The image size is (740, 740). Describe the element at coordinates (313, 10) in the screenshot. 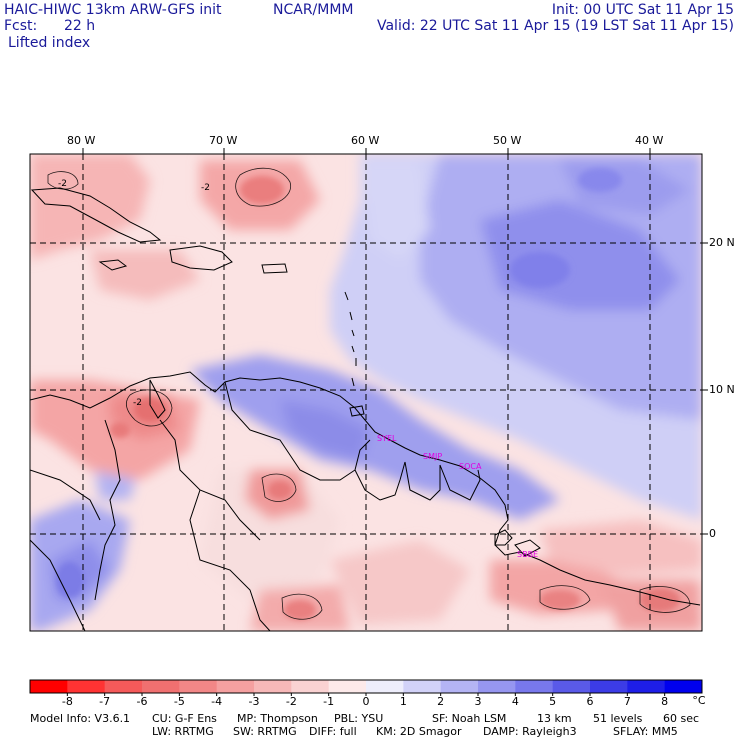

I see `organization: NCAR/MMM` at that location.